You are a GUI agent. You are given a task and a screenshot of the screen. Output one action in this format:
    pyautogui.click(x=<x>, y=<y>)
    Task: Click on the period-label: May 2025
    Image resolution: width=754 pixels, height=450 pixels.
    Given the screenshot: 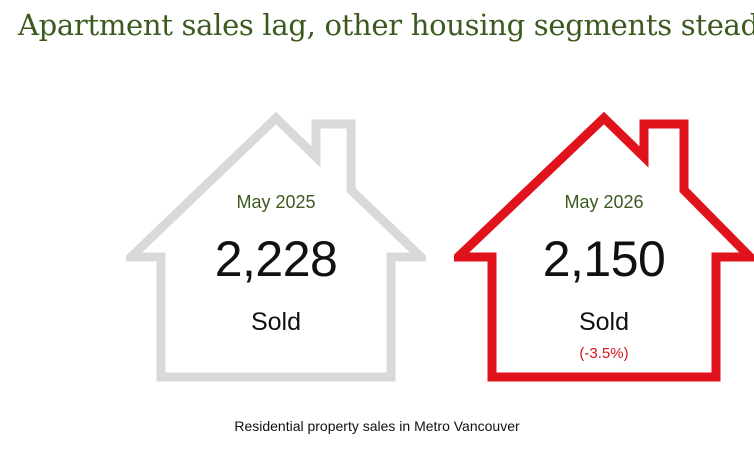 What is the action you would take?
    pyautogui.click(x=276, y=202)
    